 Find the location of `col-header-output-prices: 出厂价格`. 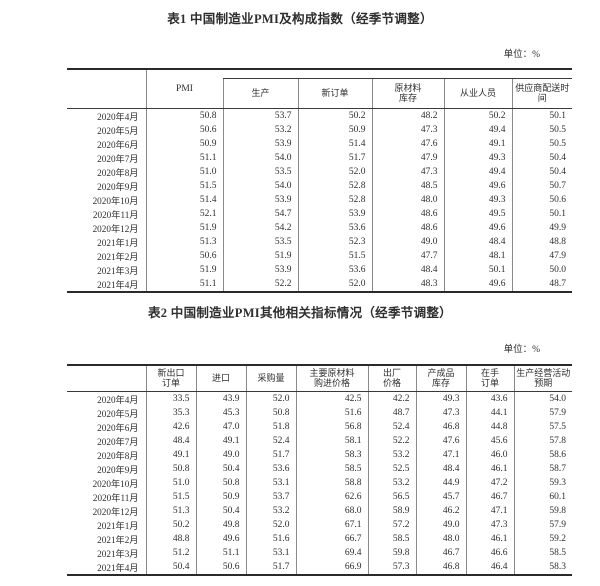

col-header-output-prices: 出厂价格 is located at coordinates (391, 378).